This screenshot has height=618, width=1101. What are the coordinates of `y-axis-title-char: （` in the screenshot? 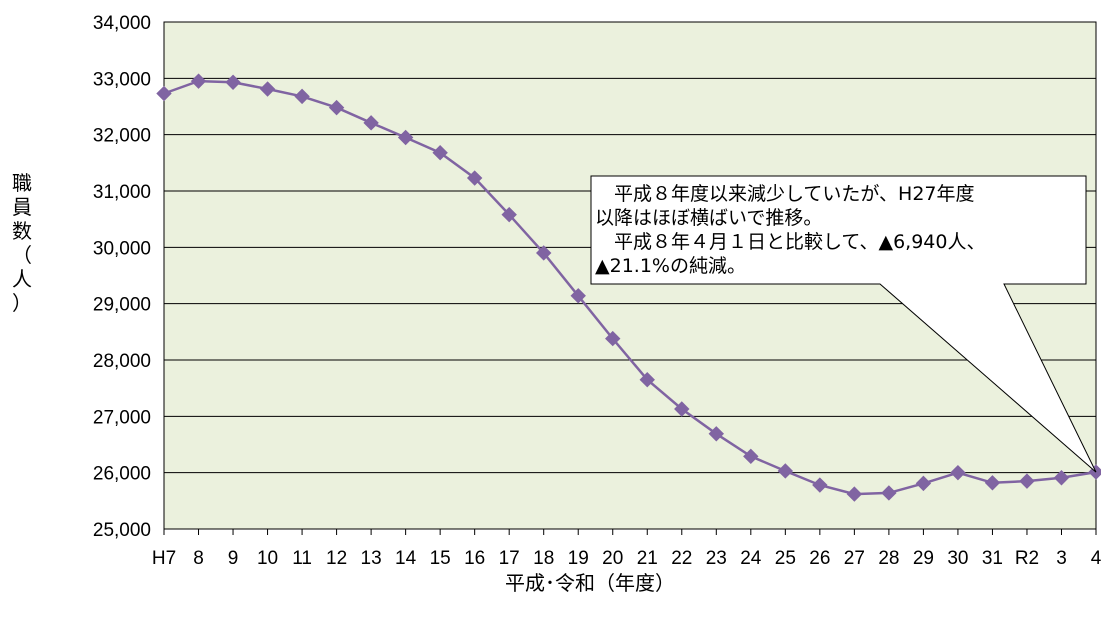 It's located at (22, 255).